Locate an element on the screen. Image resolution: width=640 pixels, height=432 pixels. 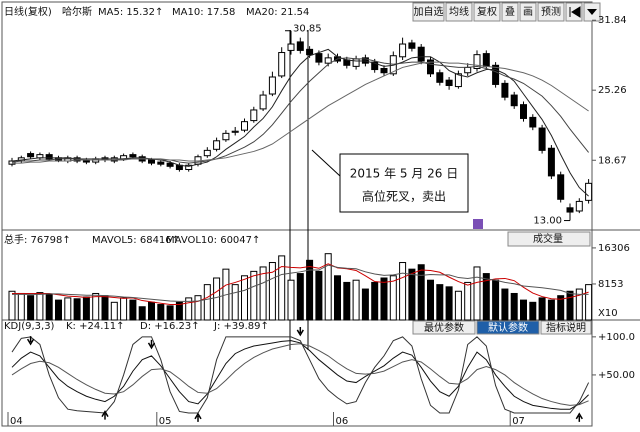
y-tick-label: +50.00 is located at coordinates (616, 375).